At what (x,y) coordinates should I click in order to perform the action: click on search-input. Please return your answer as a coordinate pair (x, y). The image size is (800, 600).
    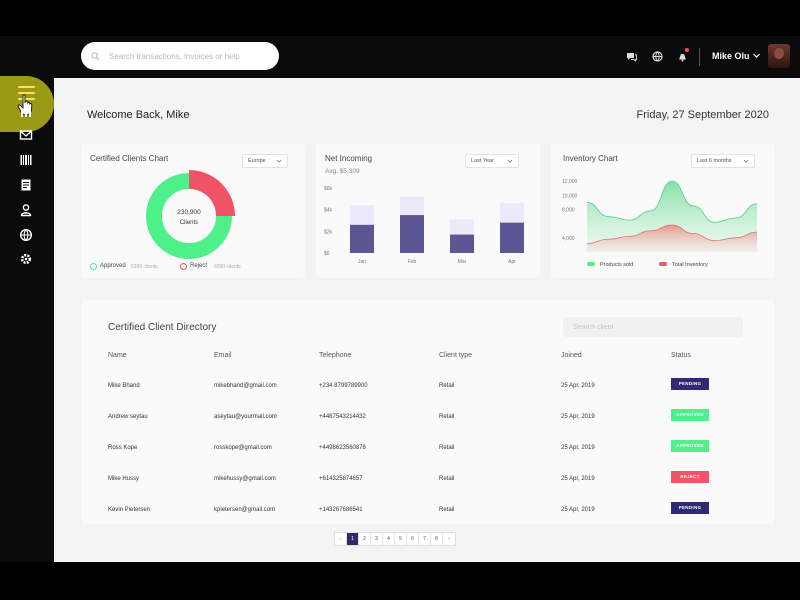
    Looking at the image, I should click on (180, 56).